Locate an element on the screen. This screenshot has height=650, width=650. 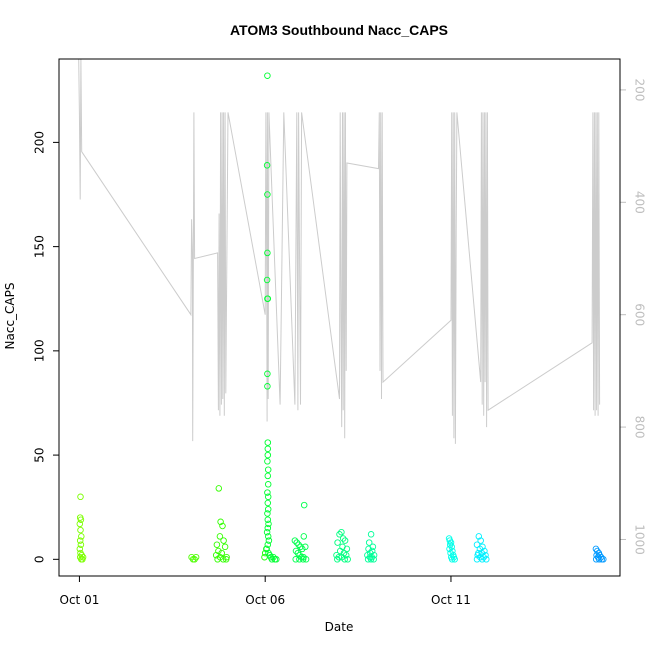
y-tick-label: 150 is located at coordinates (40, 246).